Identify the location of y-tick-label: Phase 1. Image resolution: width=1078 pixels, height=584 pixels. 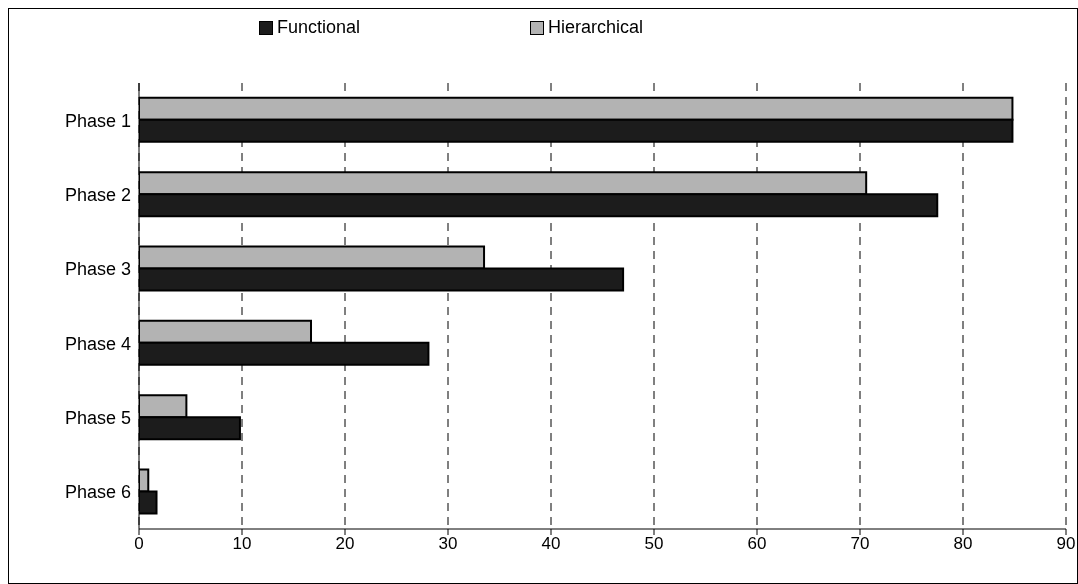
(97, 120).